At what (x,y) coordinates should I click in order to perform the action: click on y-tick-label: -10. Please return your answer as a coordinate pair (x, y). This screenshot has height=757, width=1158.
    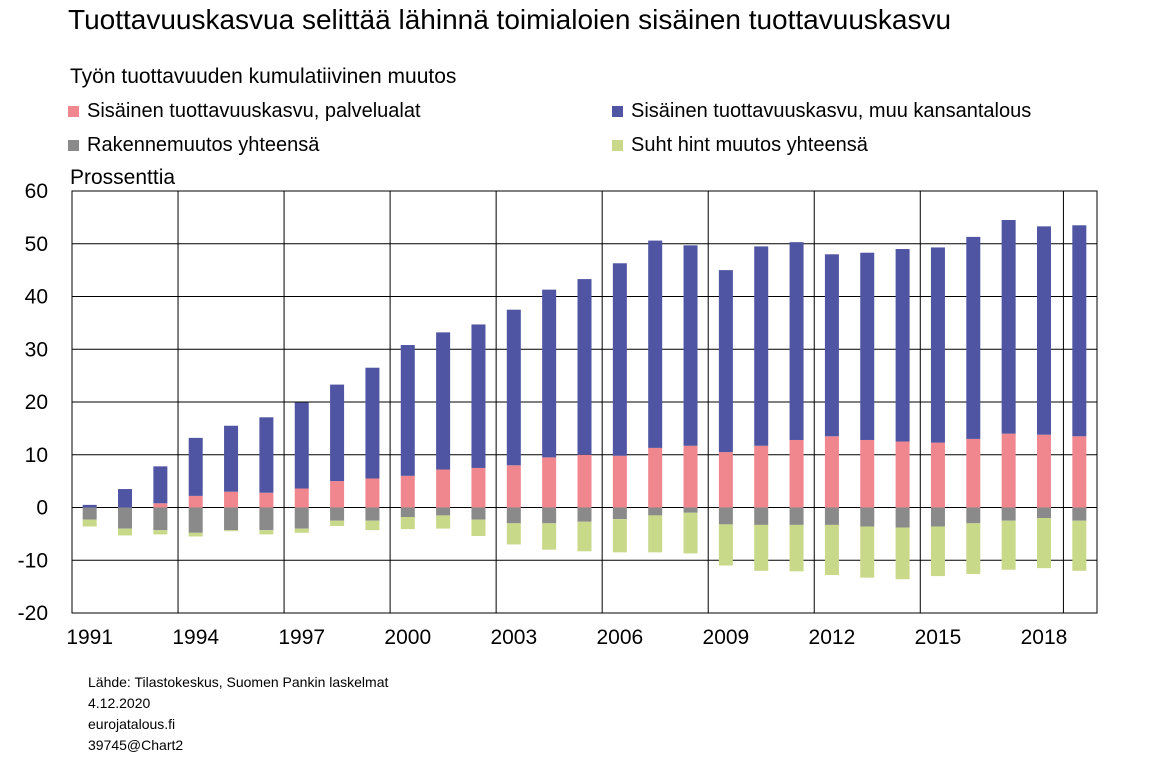
    Looking at the image, I should click on (33, 560).